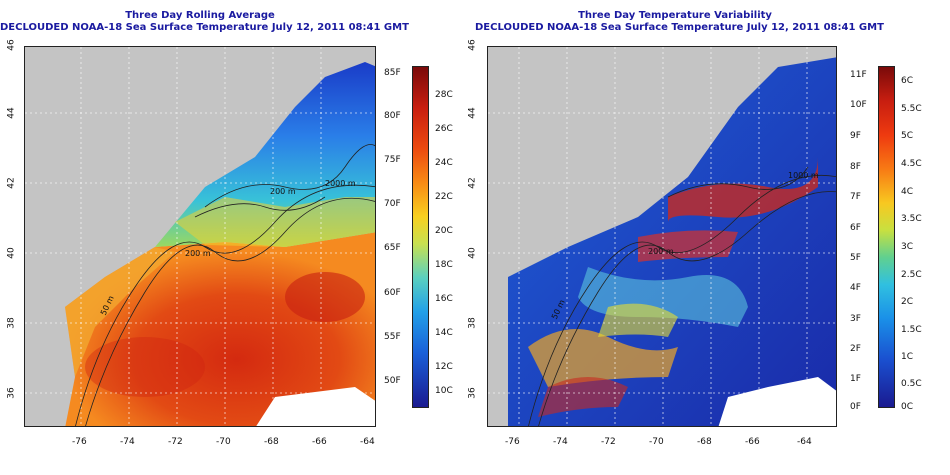 This screenshot has width=950, height=475. Describe the element at coordinates (911, 219) in the screenshot. I see `right-cbar-c-label: 3.5C` at that location.